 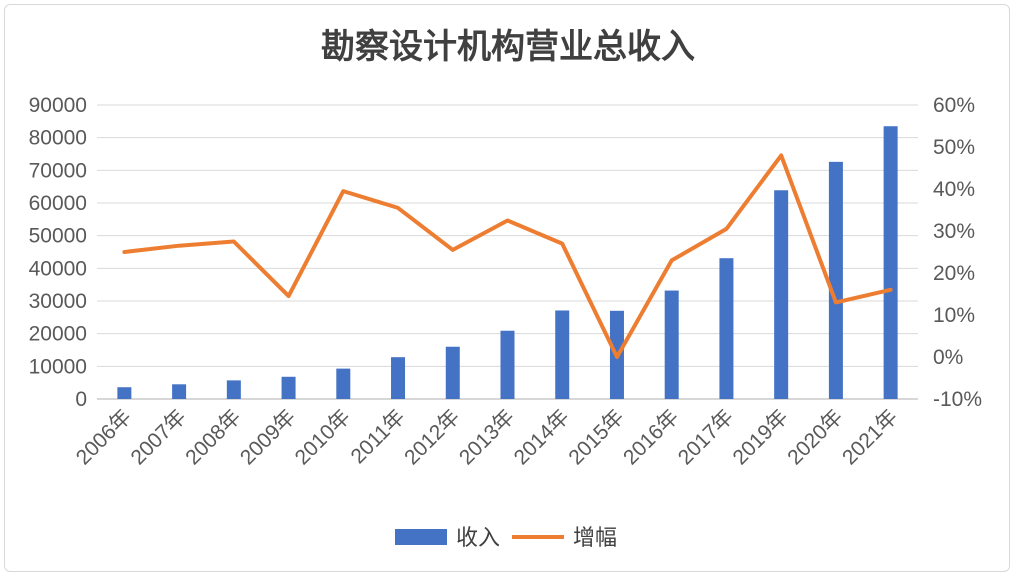 I want to click on right-tick-label: 50%, so click(x=954, y=147).